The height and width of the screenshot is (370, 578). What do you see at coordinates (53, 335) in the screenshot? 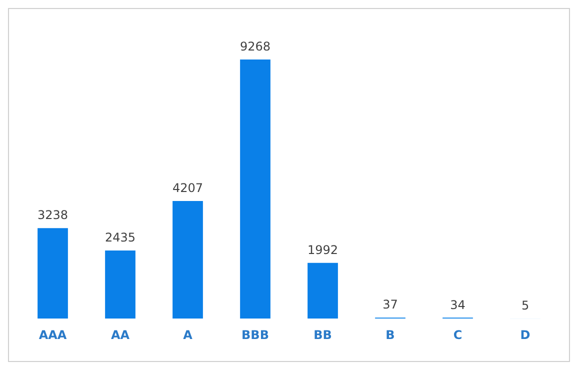
I see `x-tick-label: AAA` at bounding box center [53, 335].